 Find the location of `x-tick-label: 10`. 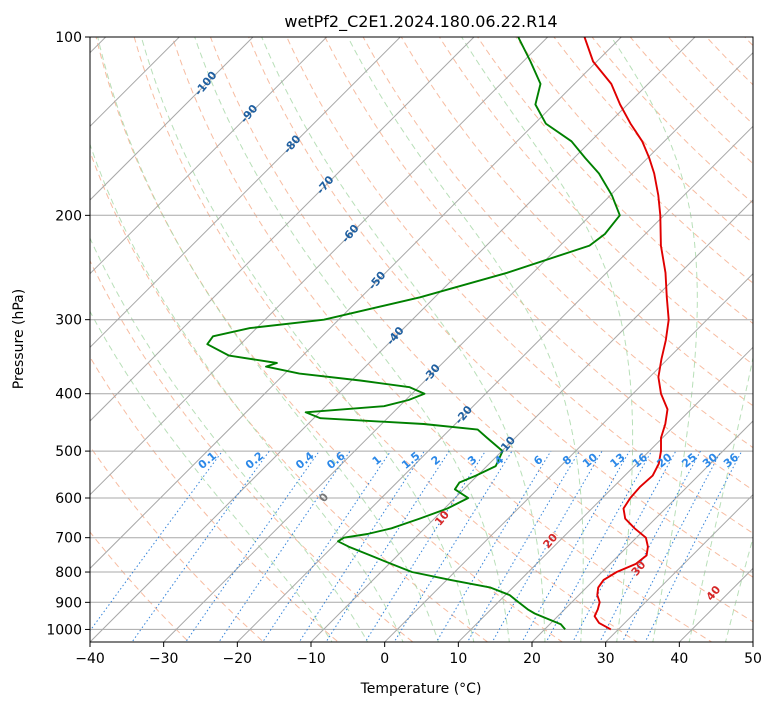

x-tick-label: 10 is located at coordinates (458, 659).